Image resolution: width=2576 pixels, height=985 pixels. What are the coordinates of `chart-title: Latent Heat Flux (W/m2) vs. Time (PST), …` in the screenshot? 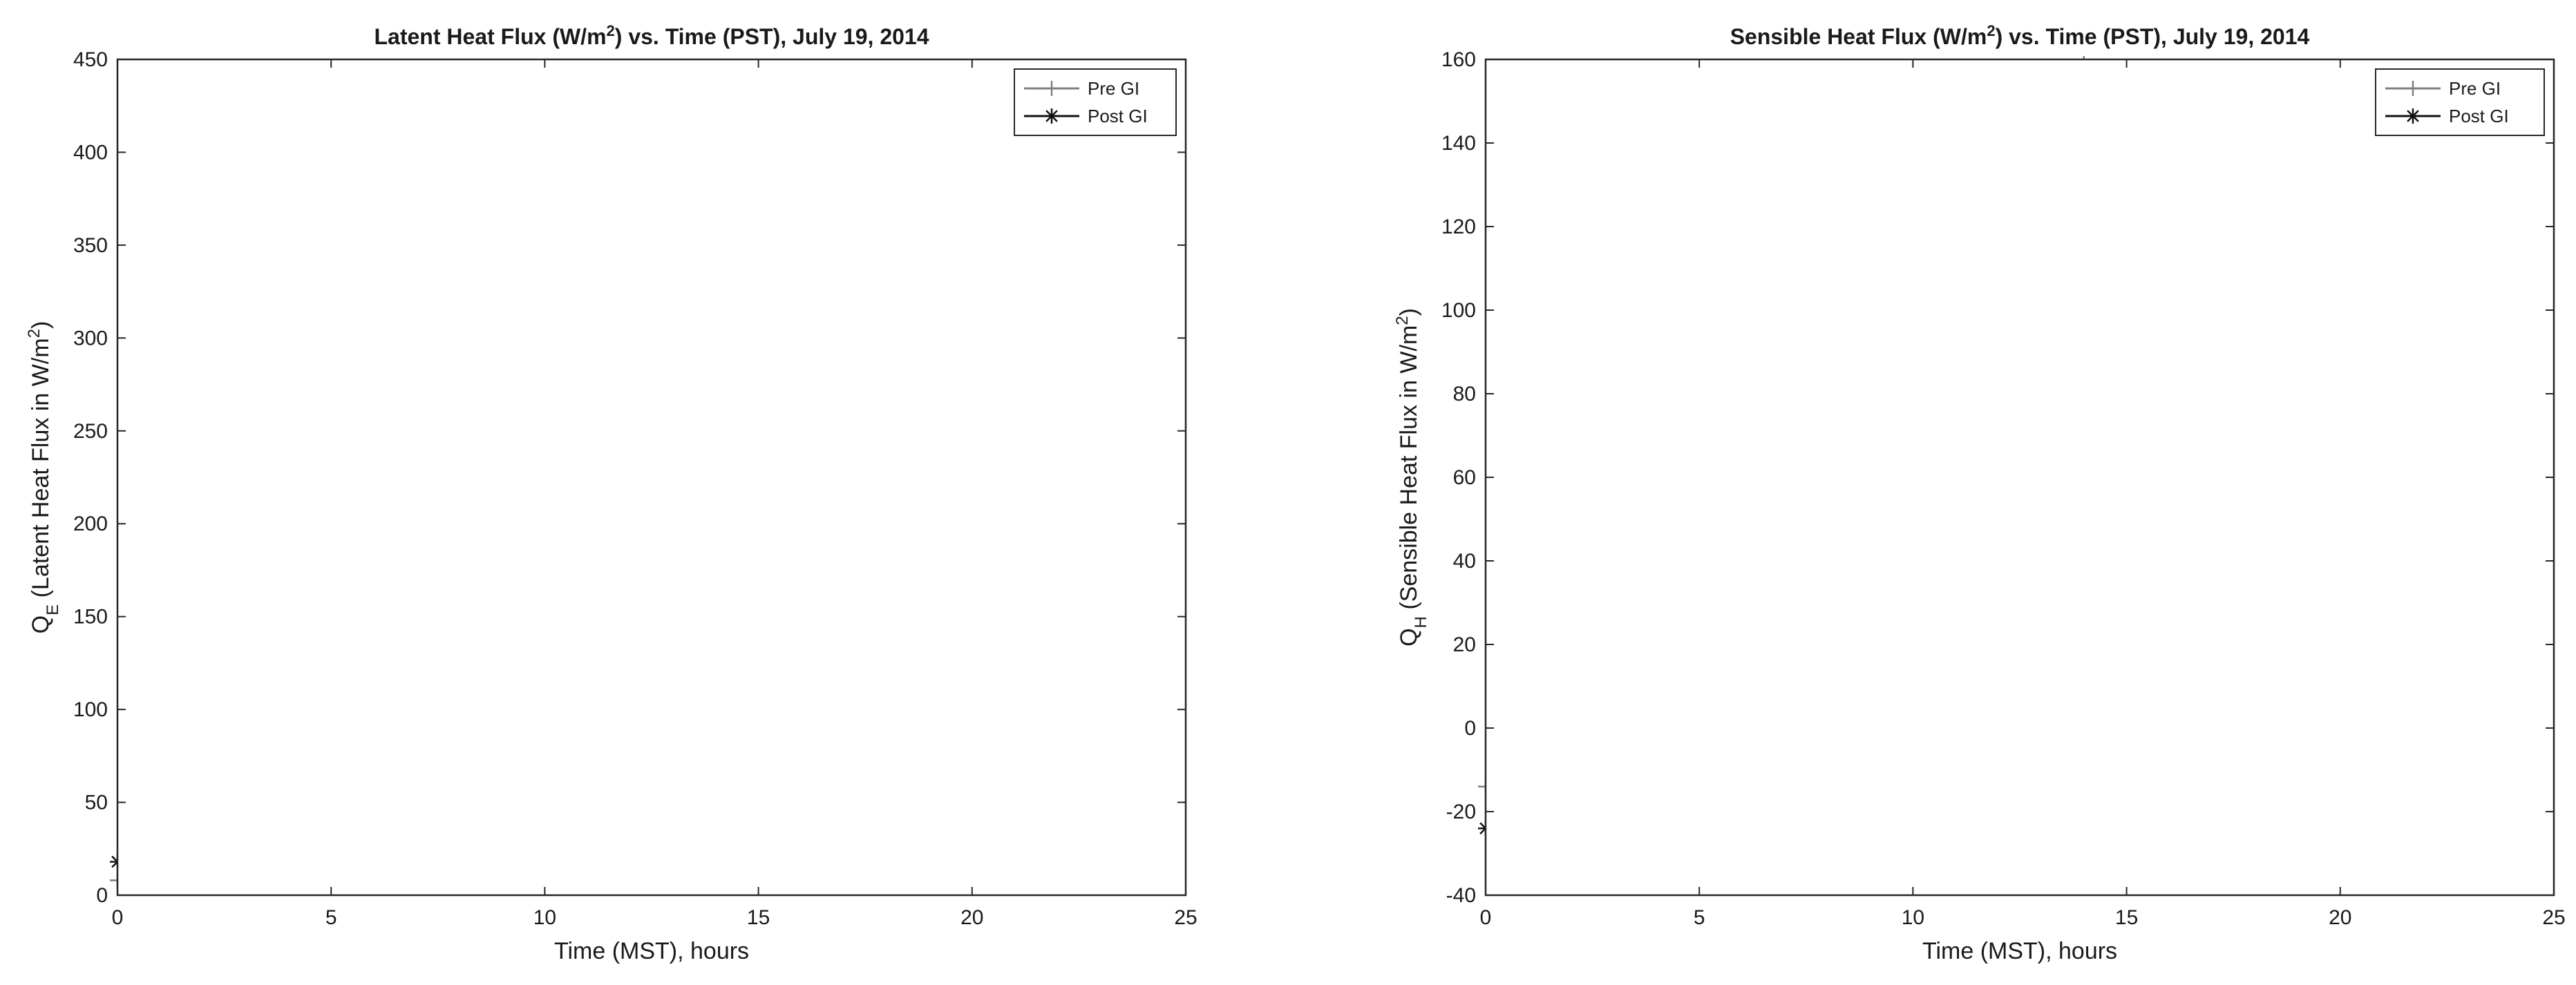 It's located at (652, 36).